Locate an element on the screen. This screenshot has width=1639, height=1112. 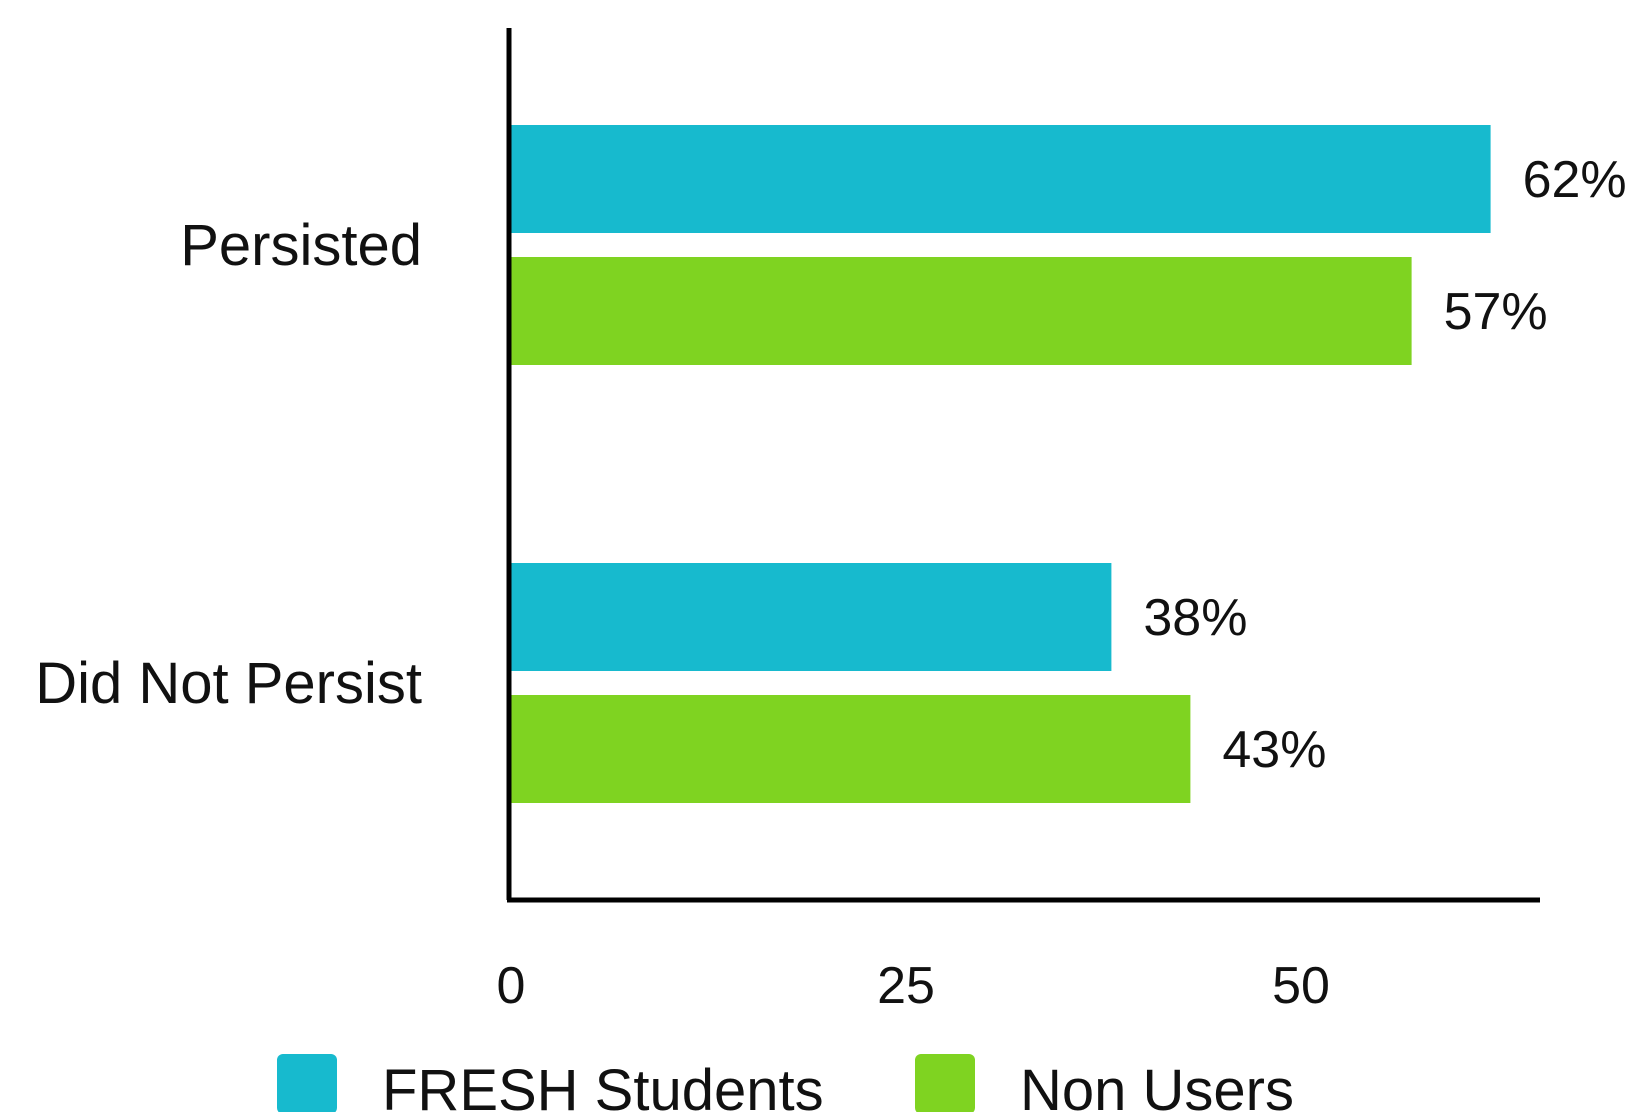
category-label-persisted: Persisted is located at coordinates (301, 245).